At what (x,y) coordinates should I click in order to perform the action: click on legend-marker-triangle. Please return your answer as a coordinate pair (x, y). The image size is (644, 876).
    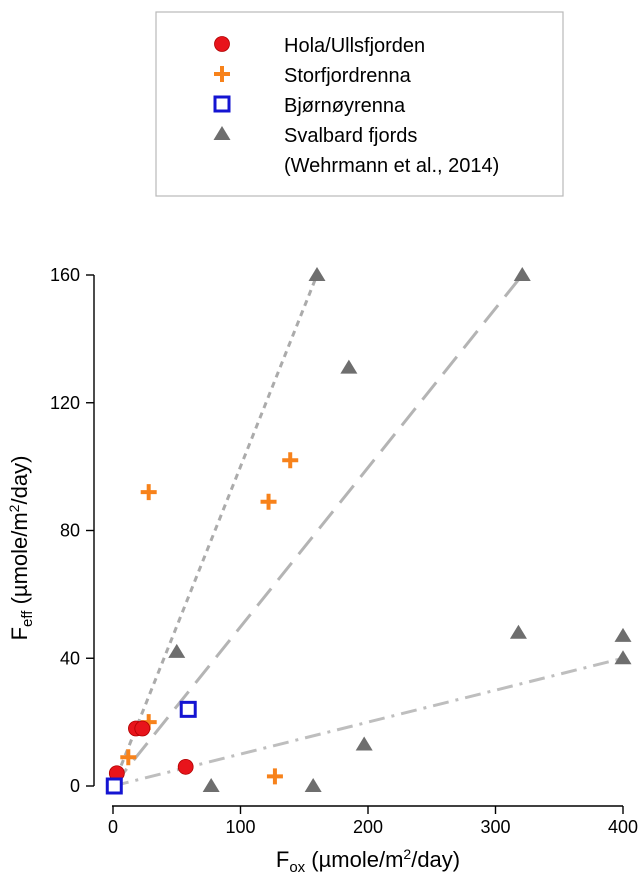
    Looking at the image, I should click on (222, 133).